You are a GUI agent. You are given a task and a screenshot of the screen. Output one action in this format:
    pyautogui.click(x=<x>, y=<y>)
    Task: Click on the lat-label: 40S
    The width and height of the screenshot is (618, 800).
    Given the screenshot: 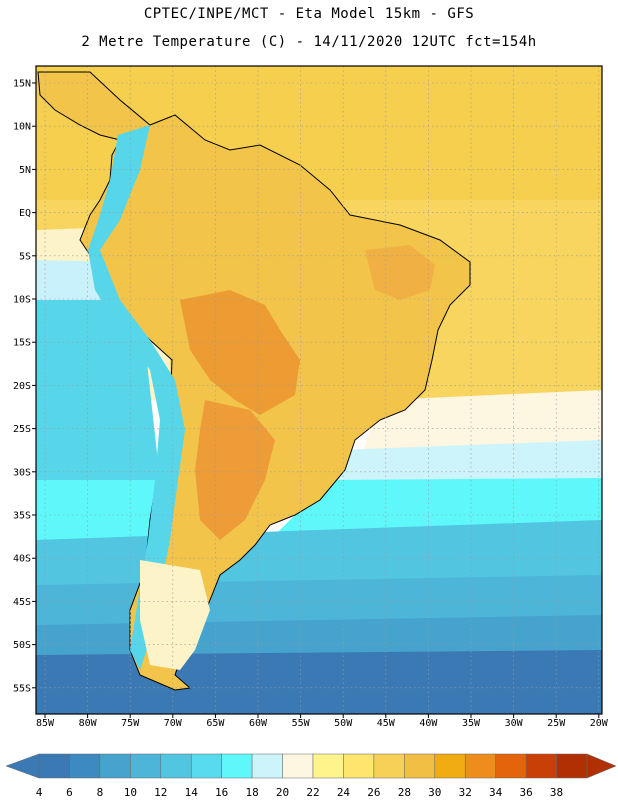 What is the action you would take?
    pyautogui.click(x=22, y=559)
    